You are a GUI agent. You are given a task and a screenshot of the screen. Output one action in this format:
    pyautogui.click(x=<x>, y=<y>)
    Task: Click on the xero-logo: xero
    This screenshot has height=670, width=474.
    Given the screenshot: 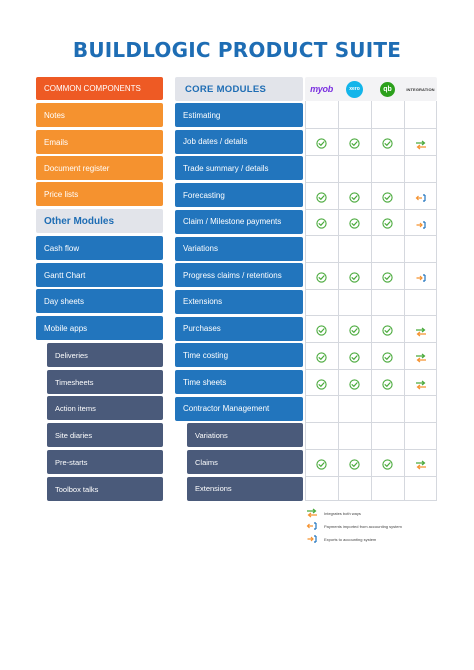 What is the action you would take?
    pyautogui.click(x=354, y=89)
    